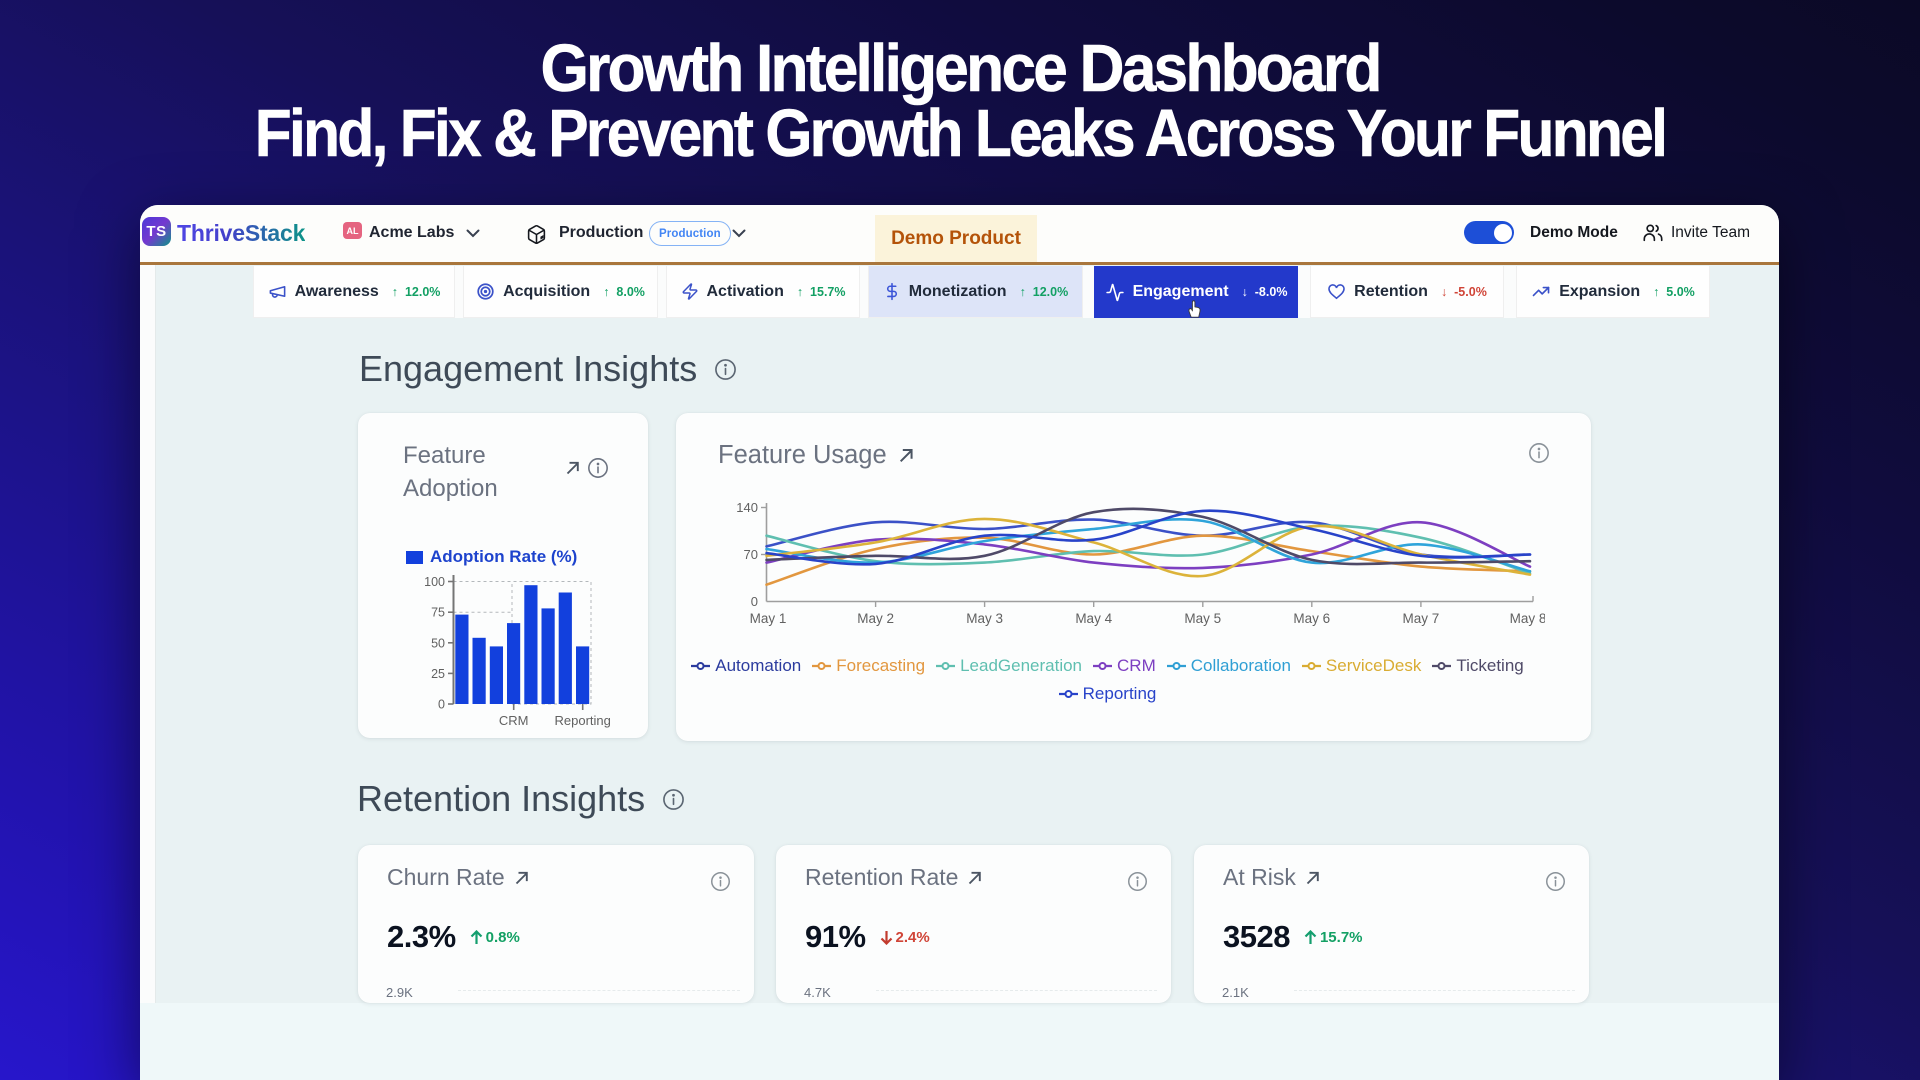  Describe the element at coordinates (768, 618) in the screenshot. I see `svg-text: May 1` at that location.